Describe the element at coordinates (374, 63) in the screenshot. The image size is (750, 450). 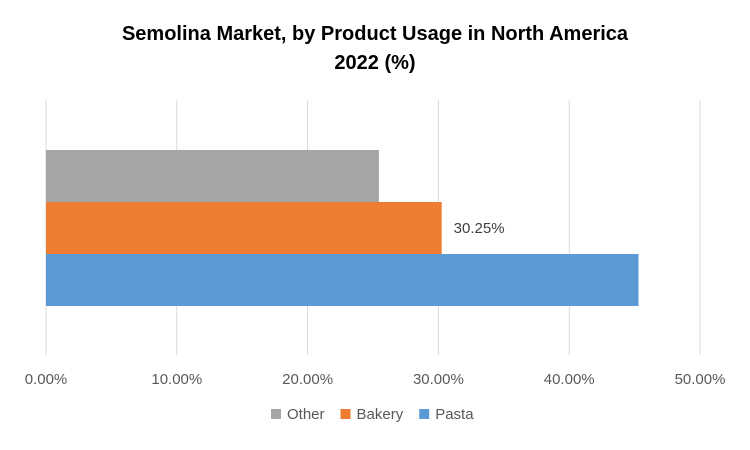
I see `chart-title-line-2: 2022 (%)` at that location.